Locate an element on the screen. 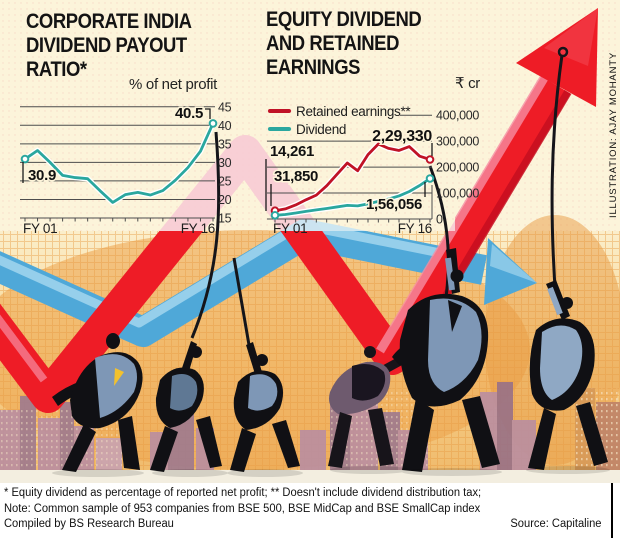  svg-text: 2,29,330 is located at coordinates (402, 136).